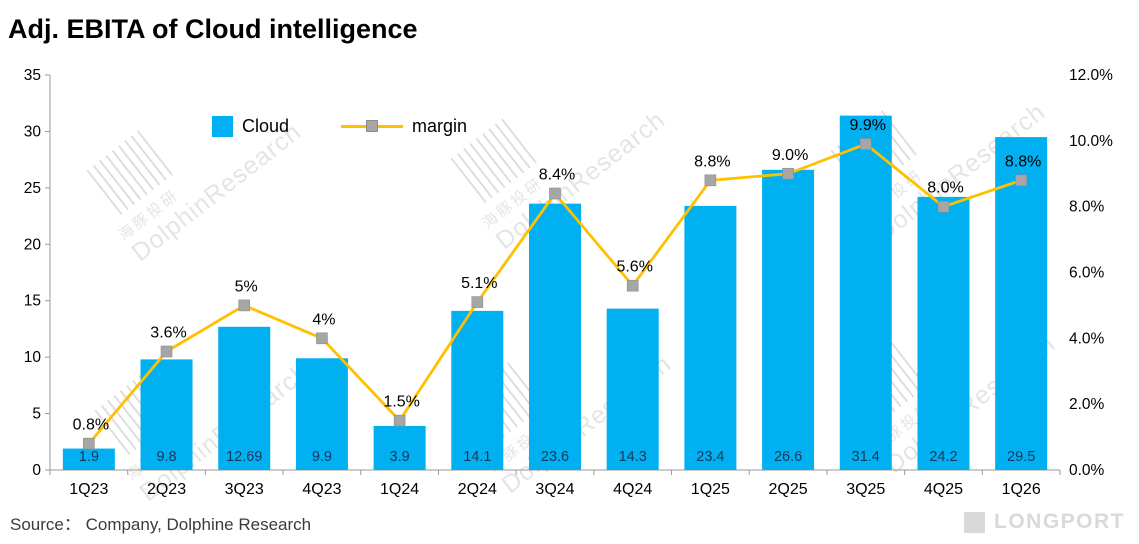 The height and width of the screenshot is (544, 1139). Describe the element at coordinates (943, 489) in the screenshot. I see `x-category-label: 4Q25` at that location.